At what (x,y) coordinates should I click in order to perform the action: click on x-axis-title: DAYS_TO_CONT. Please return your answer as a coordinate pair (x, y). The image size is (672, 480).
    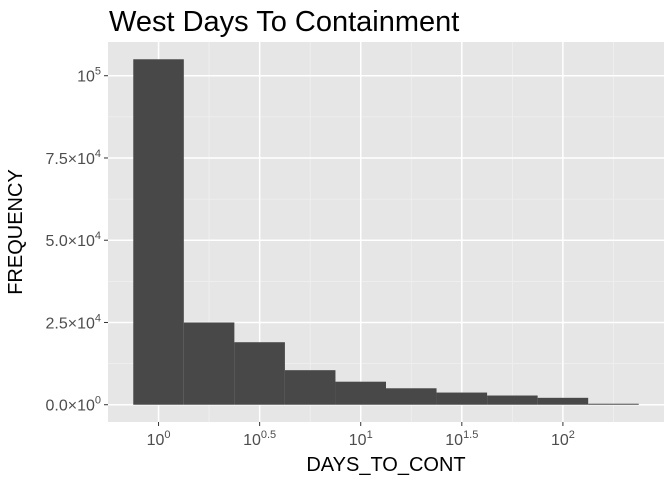
    Looking at the image, I should click on (385, 465).